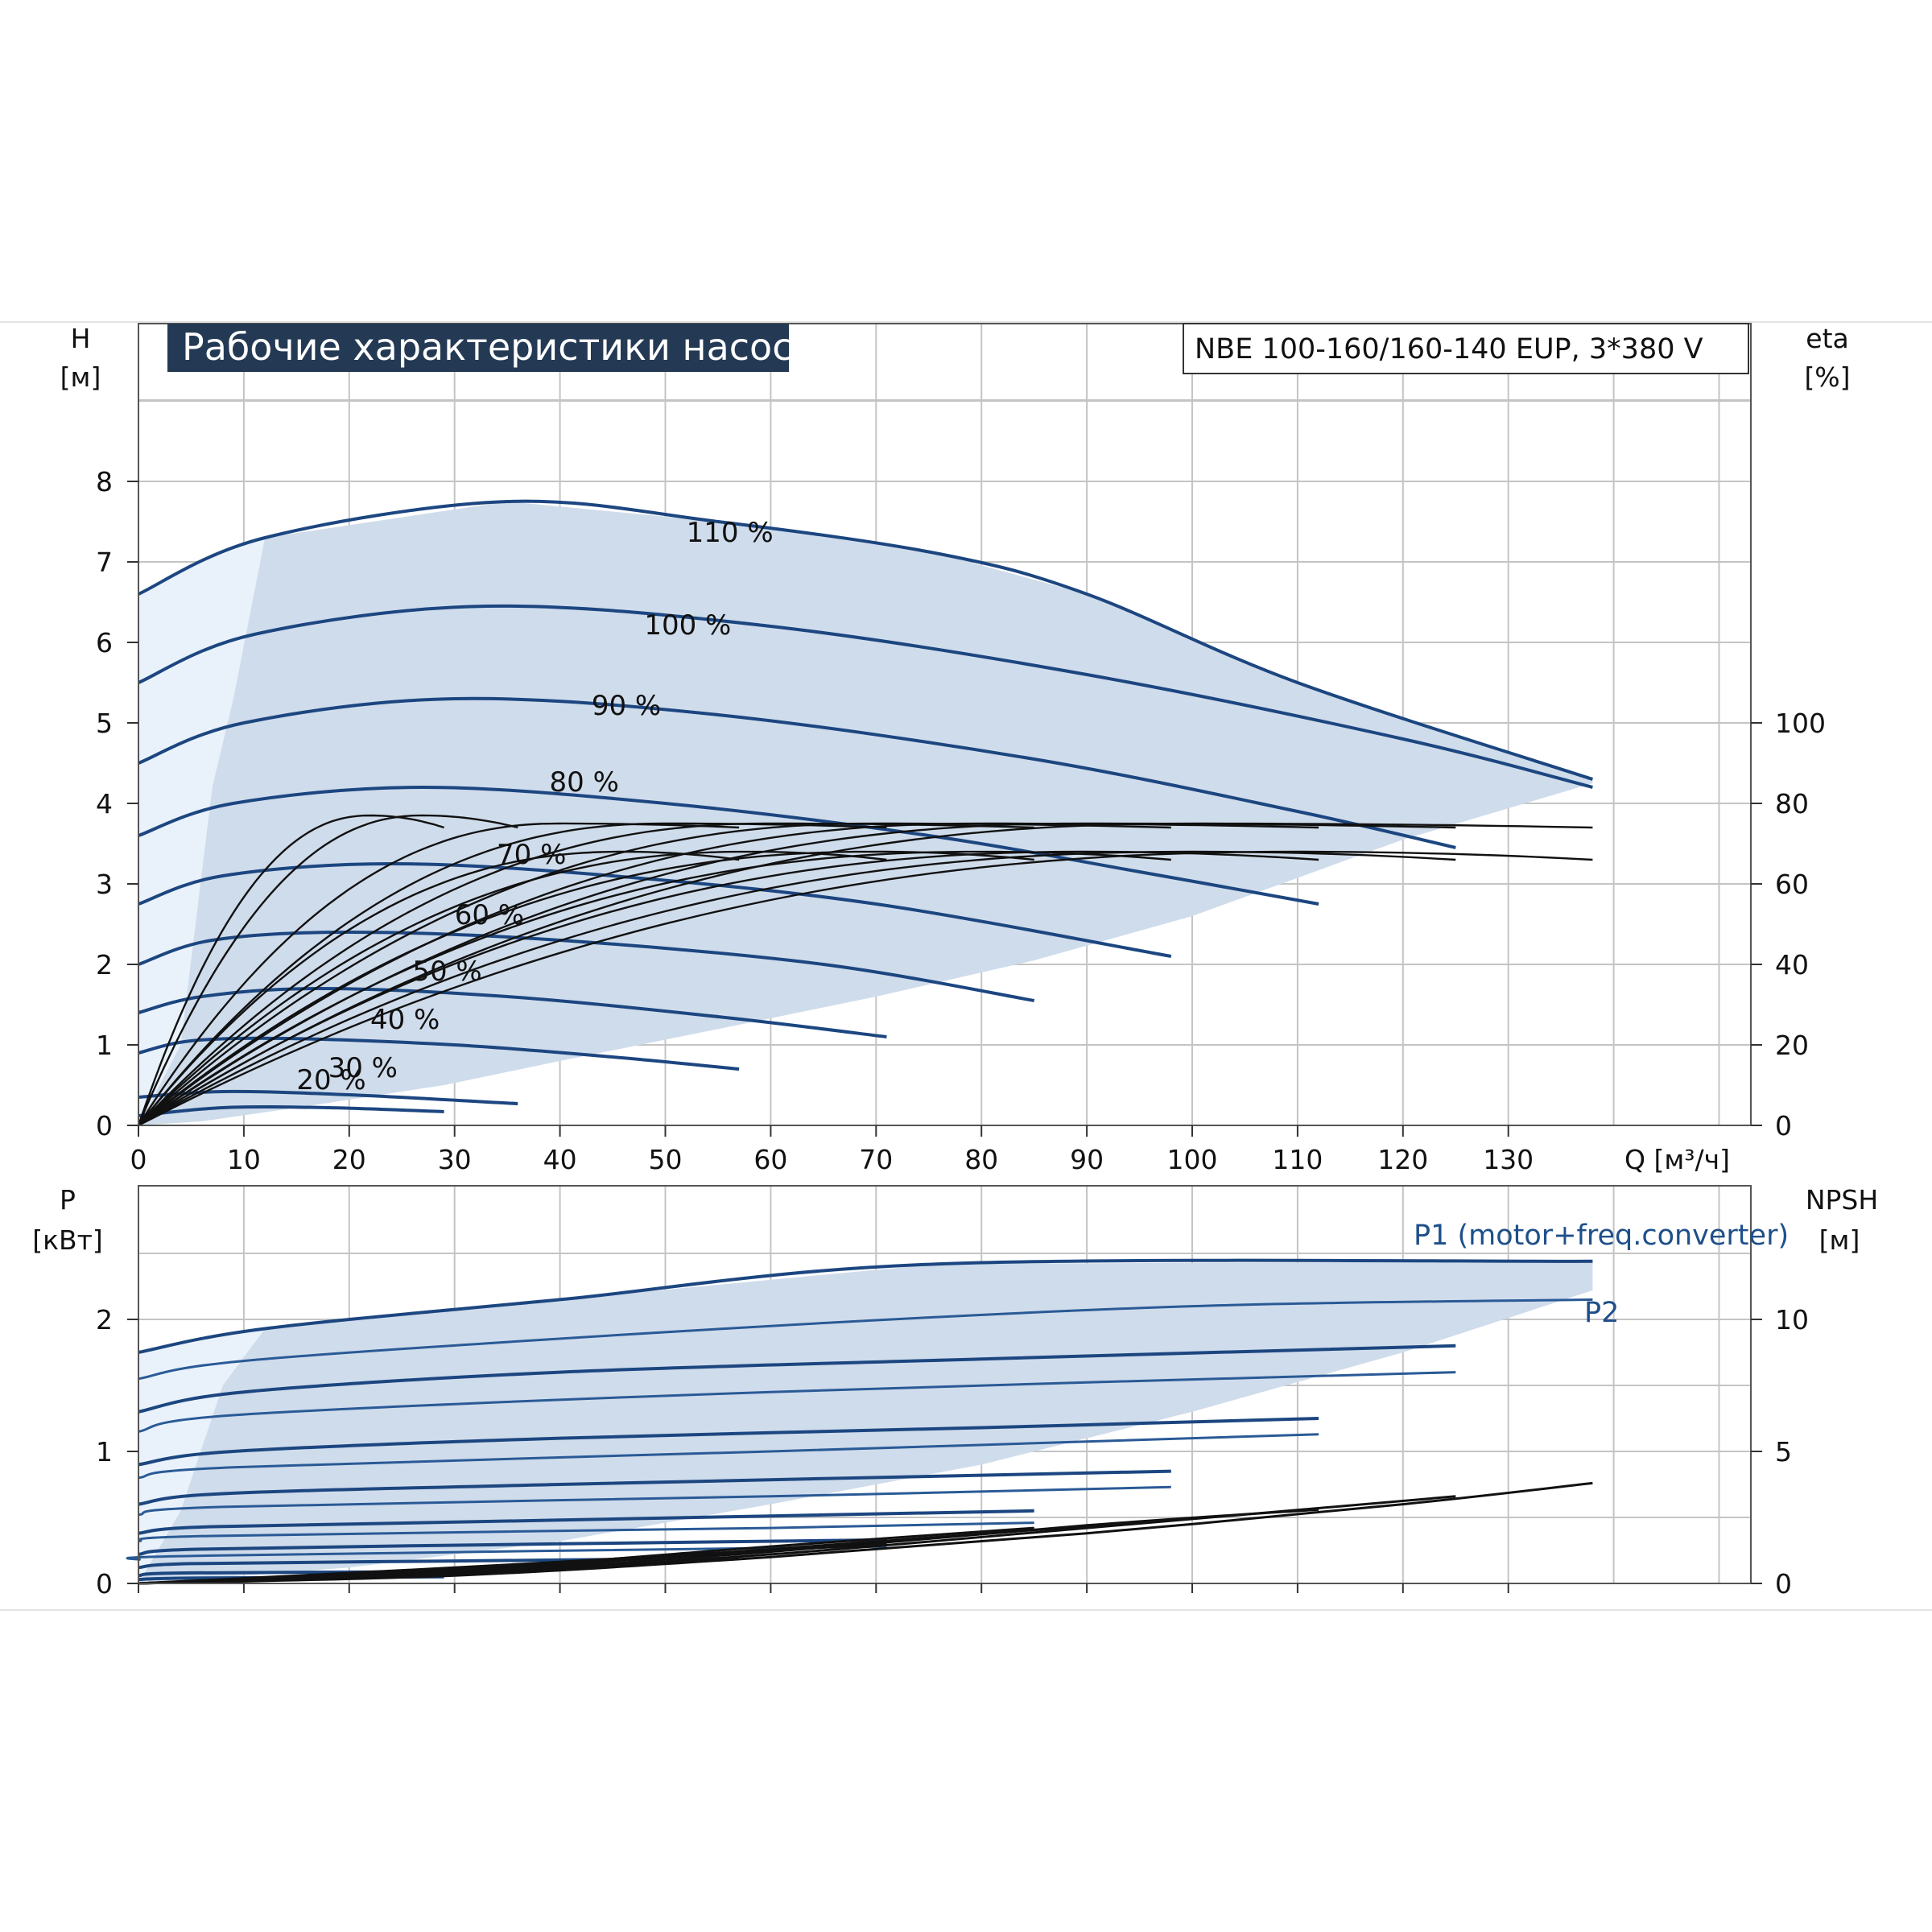  I want to click on power-axis-label: P, so click(68, 1200).